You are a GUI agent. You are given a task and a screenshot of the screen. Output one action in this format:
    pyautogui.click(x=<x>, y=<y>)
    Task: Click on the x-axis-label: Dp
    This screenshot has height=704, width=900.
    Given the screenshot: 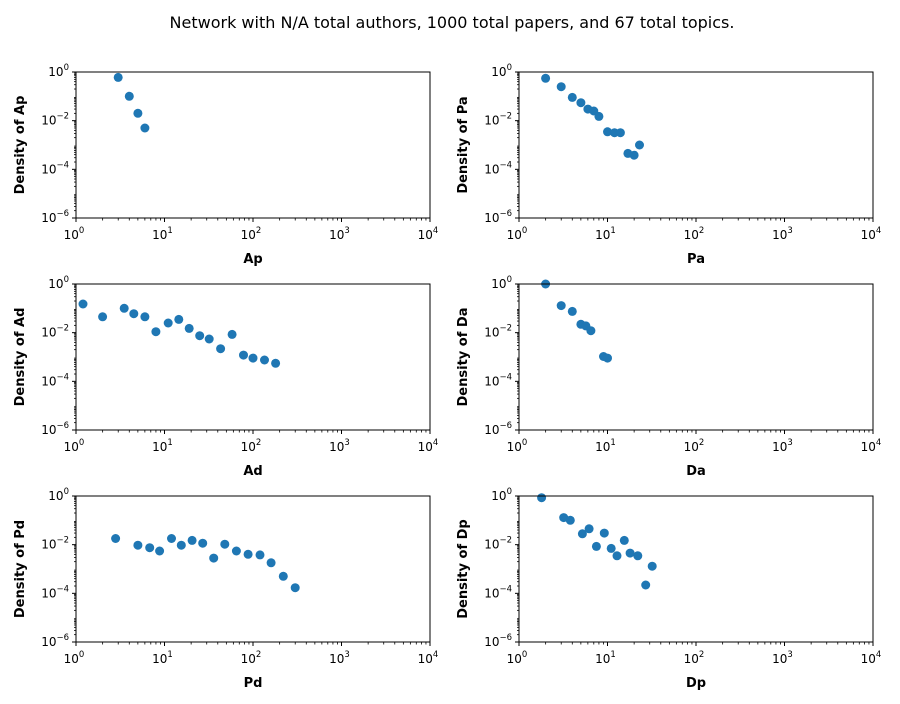 What is the action you would take?
    pyautogui.click(x=696, y=683)
    